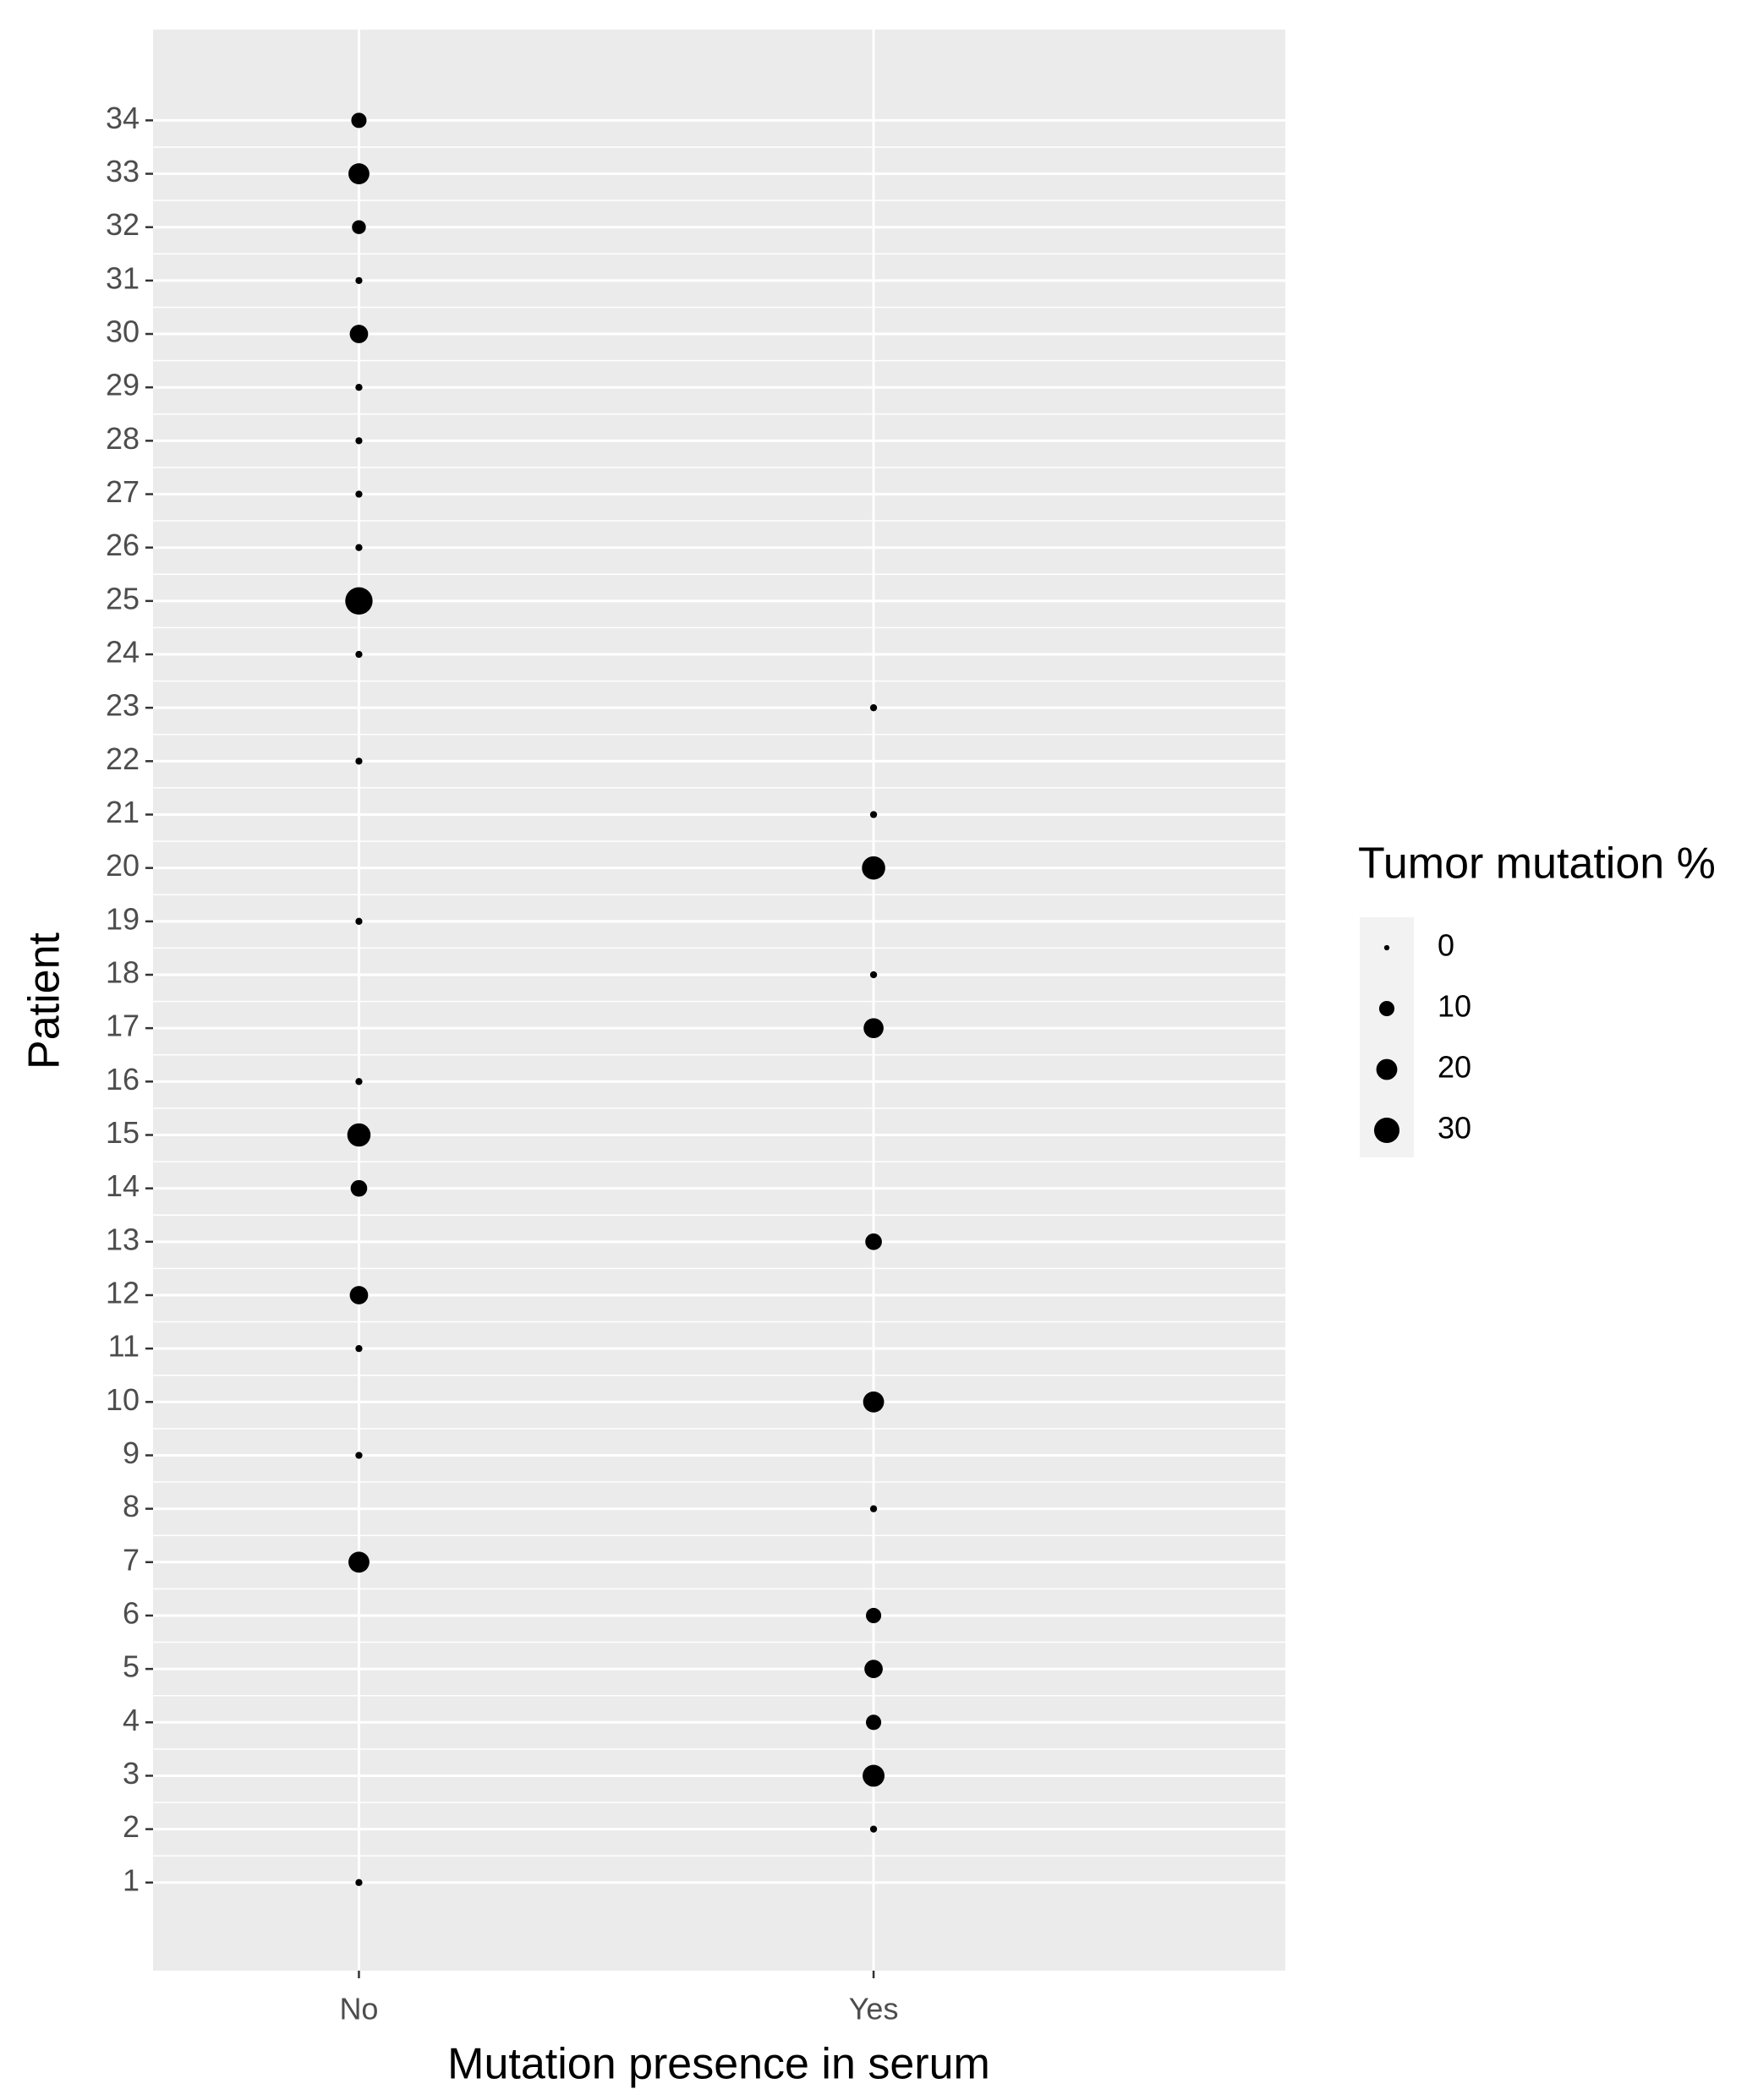 The width and height of the screenshot is (1758, 2100). What do you see at coordinates (131, 1666) in the screenshot?
I see `y-tick-label: 5` at bounding box center [131, 1666].